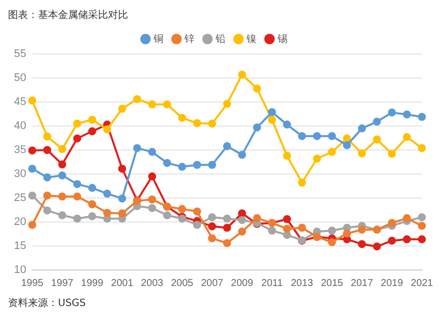 This screenshot has height=322, width=444. Describe the element at coordinates (62, 283) in the screenshot. I see `x-tick-label: 1997` at that location.